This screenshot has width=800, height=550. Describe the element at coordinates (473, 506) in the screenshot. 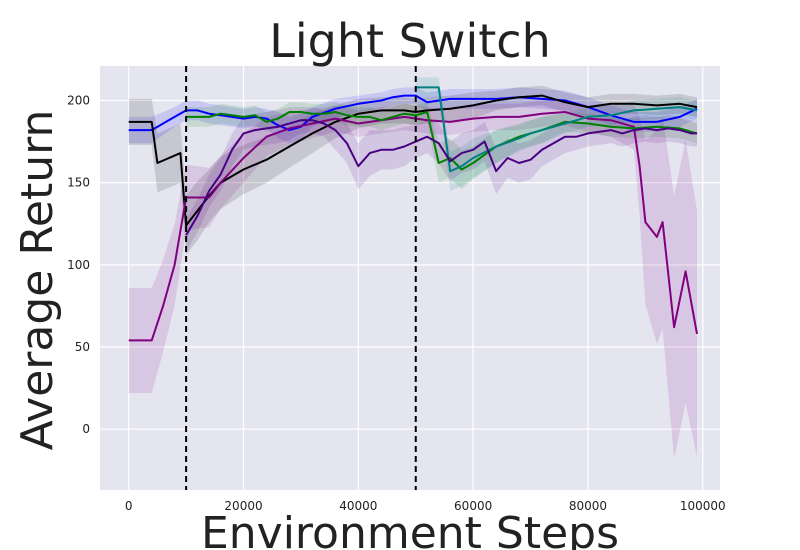

I see `x-tick-label: 60000` at that location.